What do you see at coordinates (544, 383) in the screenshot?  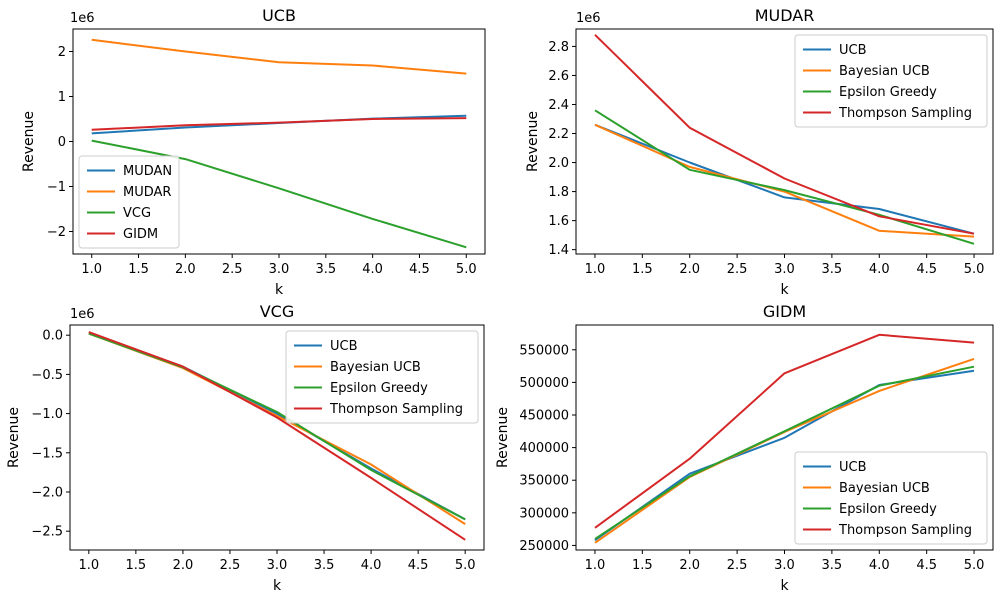 I see `y-tick-label: 500000` at bounding box center [544, 383].